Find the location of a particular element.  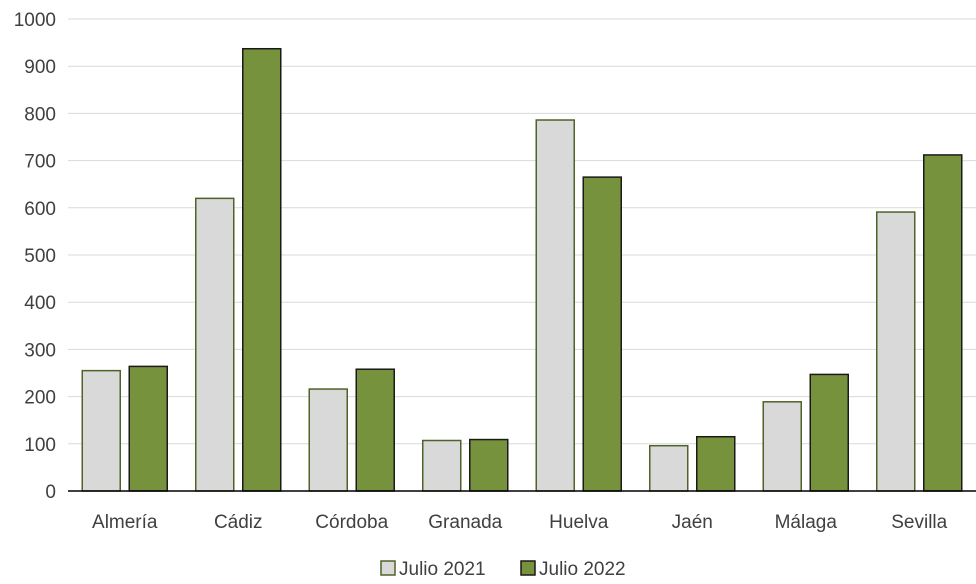

x-tick-label: Cádiz is located at coordinates (238, 522).